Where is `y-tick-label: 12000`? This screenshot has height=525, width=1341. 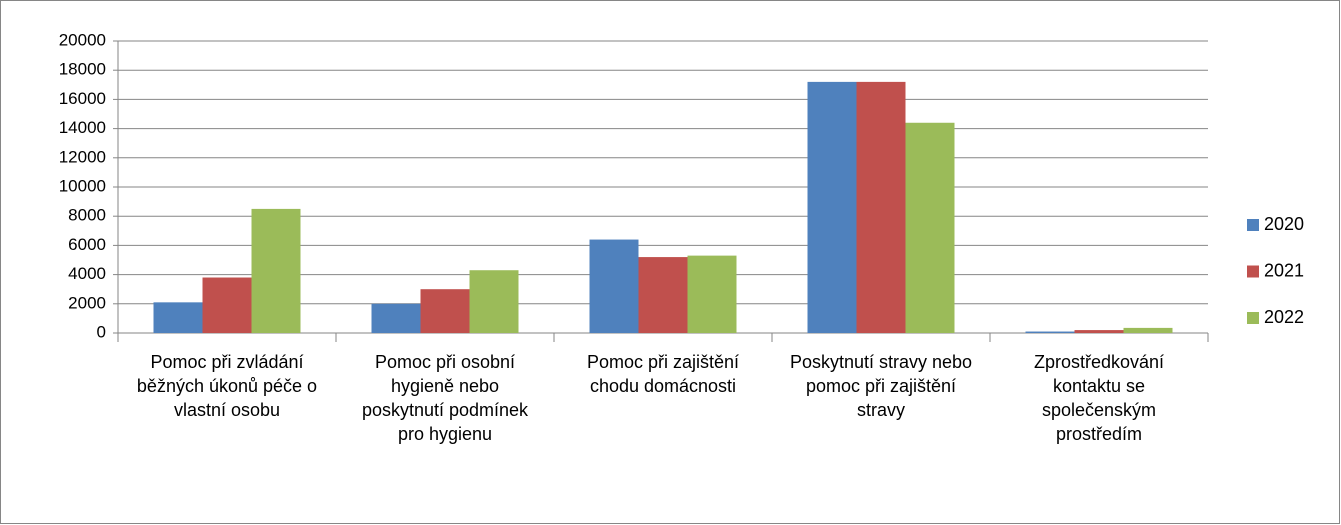 y-tick-label: 12000 is located at coordinates (82, 156).